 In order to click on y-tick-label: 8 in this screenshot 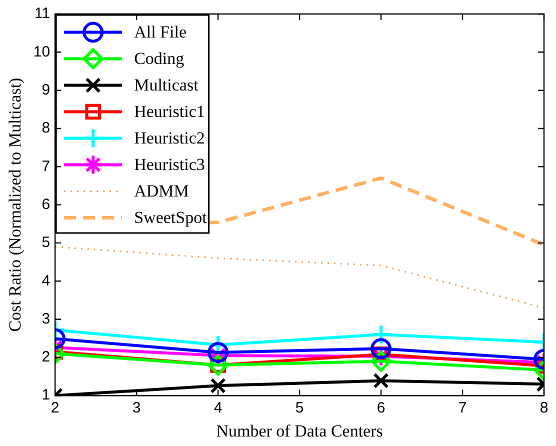, I will do `click(46, 128)`.